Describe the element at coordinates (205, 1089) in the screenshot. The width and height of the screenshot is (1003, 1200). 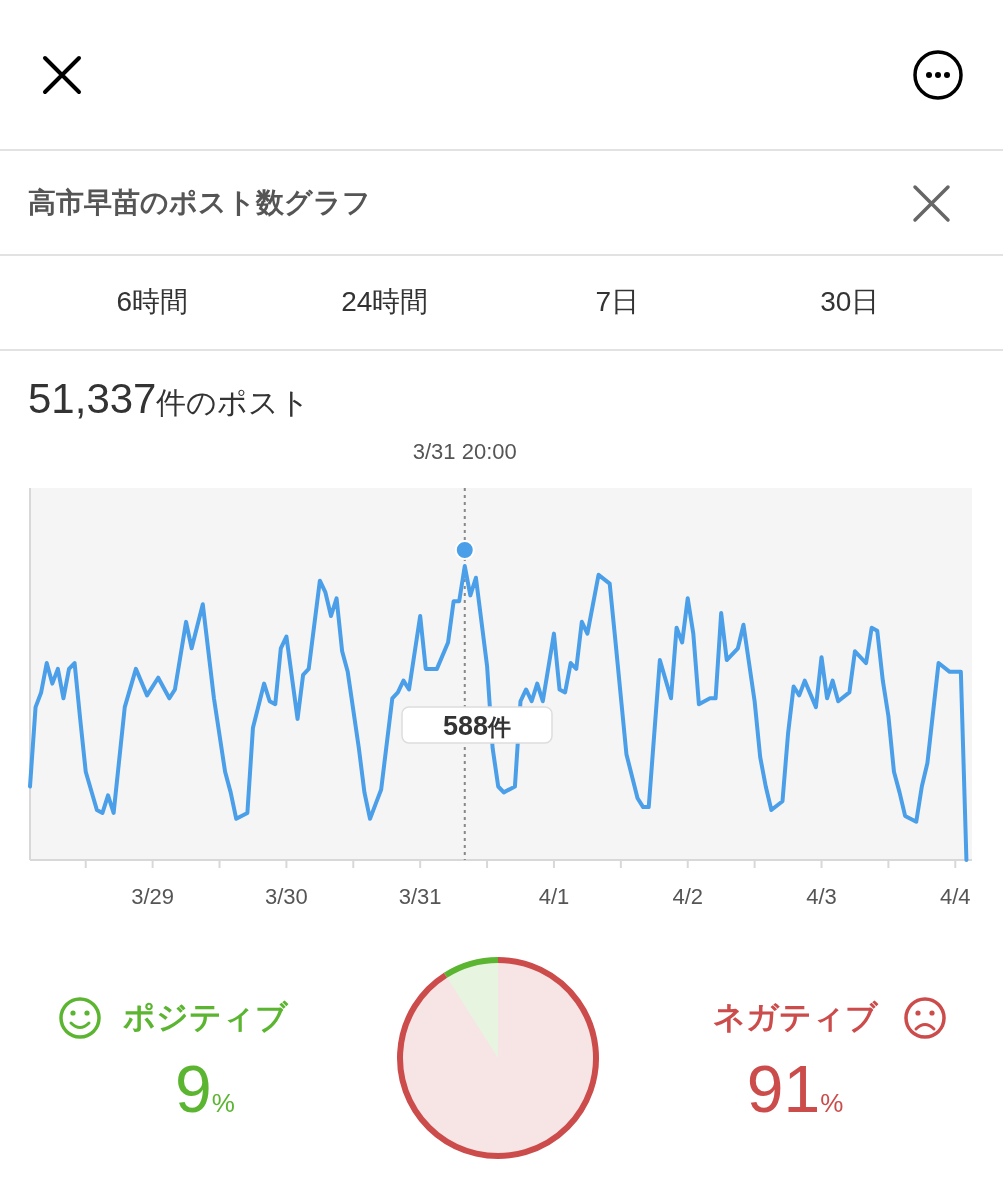
I see `data-label: 9%` at that location.